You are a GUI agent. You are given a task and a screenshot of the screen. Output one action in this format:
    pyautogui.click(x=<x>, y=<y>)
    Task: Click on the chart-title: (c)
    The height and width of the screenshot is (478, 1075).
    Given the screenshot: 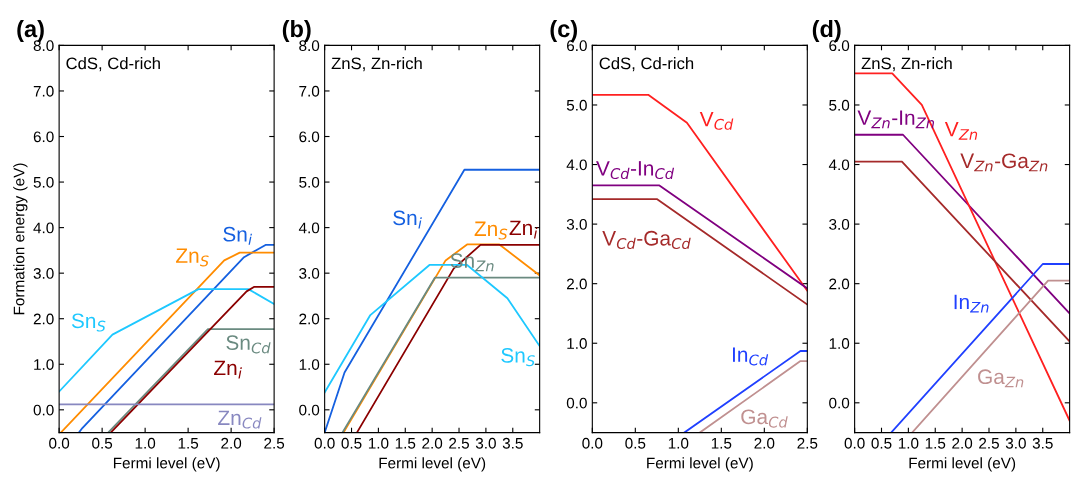 What is the action you would take?
    pyautogui.click(x=564, y=30)
    